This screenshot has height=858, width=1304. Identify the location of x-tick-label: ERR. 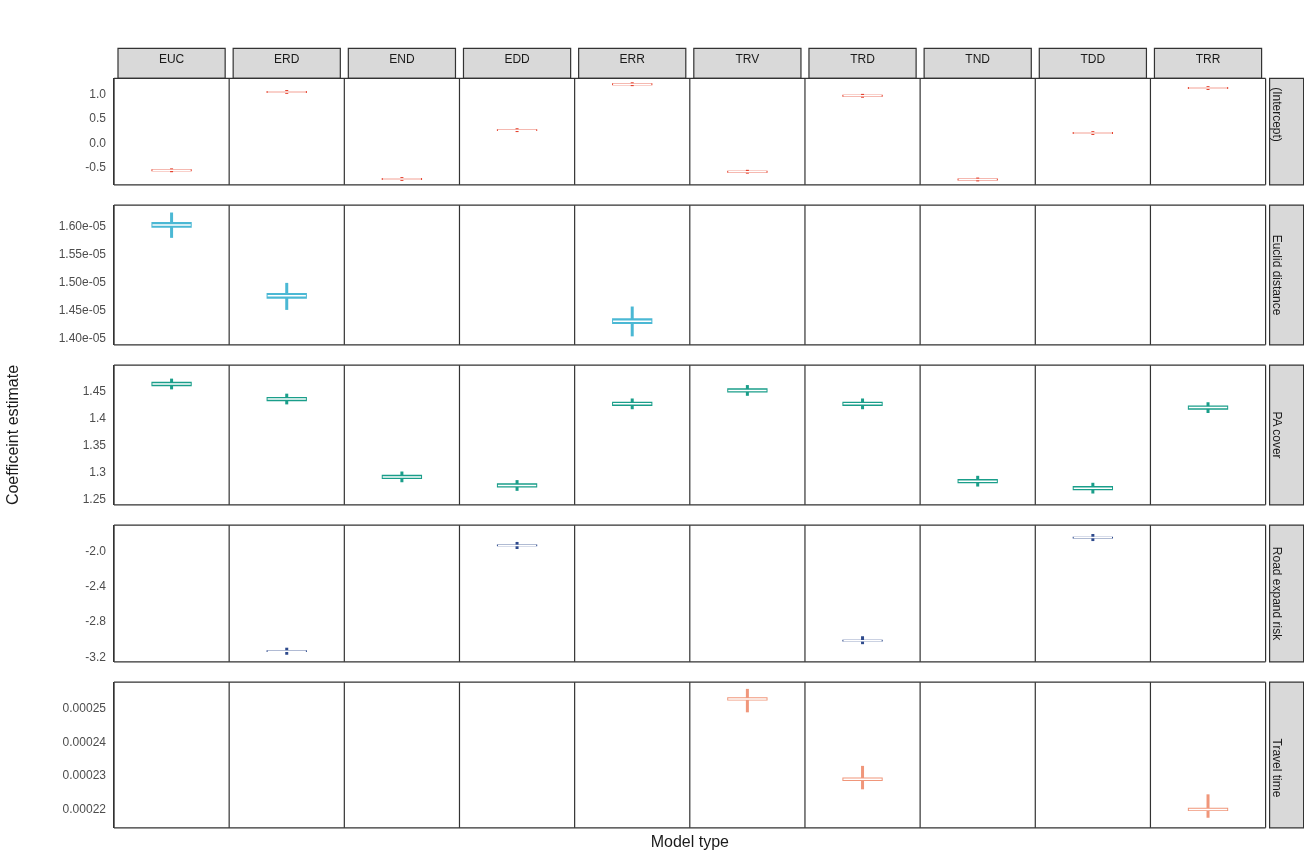
(632, 58).